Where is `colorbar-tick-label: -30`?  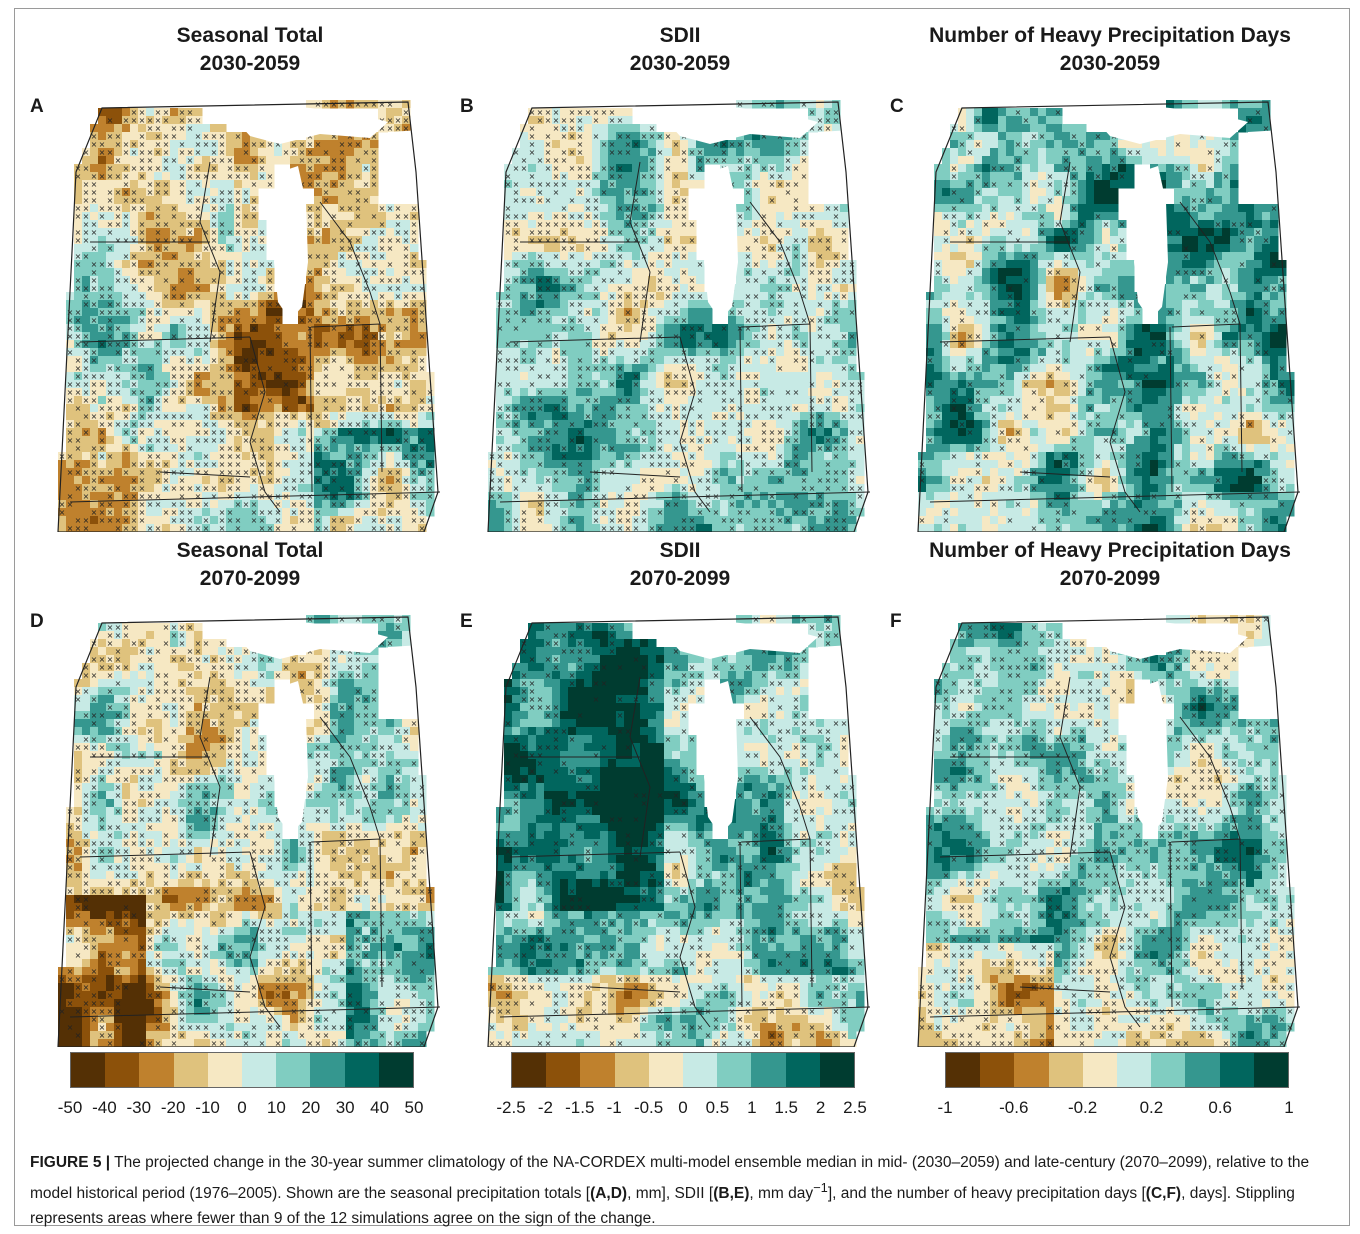
colorbar-tick-label: -30 is located at coordinates (139, 1107).